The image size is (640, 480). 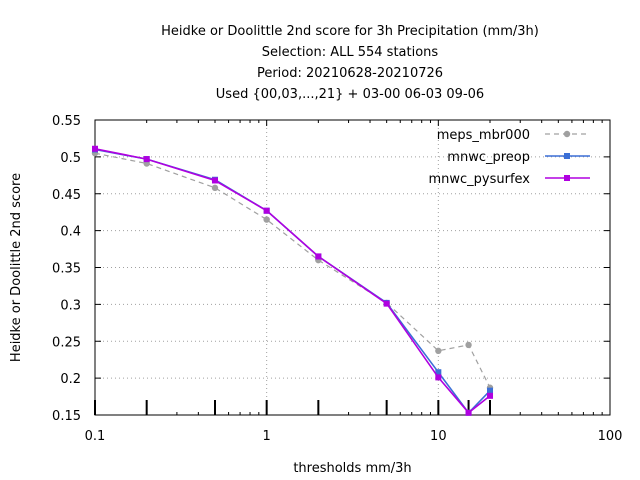 What do you see at coordinates (267, 436) in the screenshot?
I see `x-tick-label: 1` at bounding box center [267, 436].